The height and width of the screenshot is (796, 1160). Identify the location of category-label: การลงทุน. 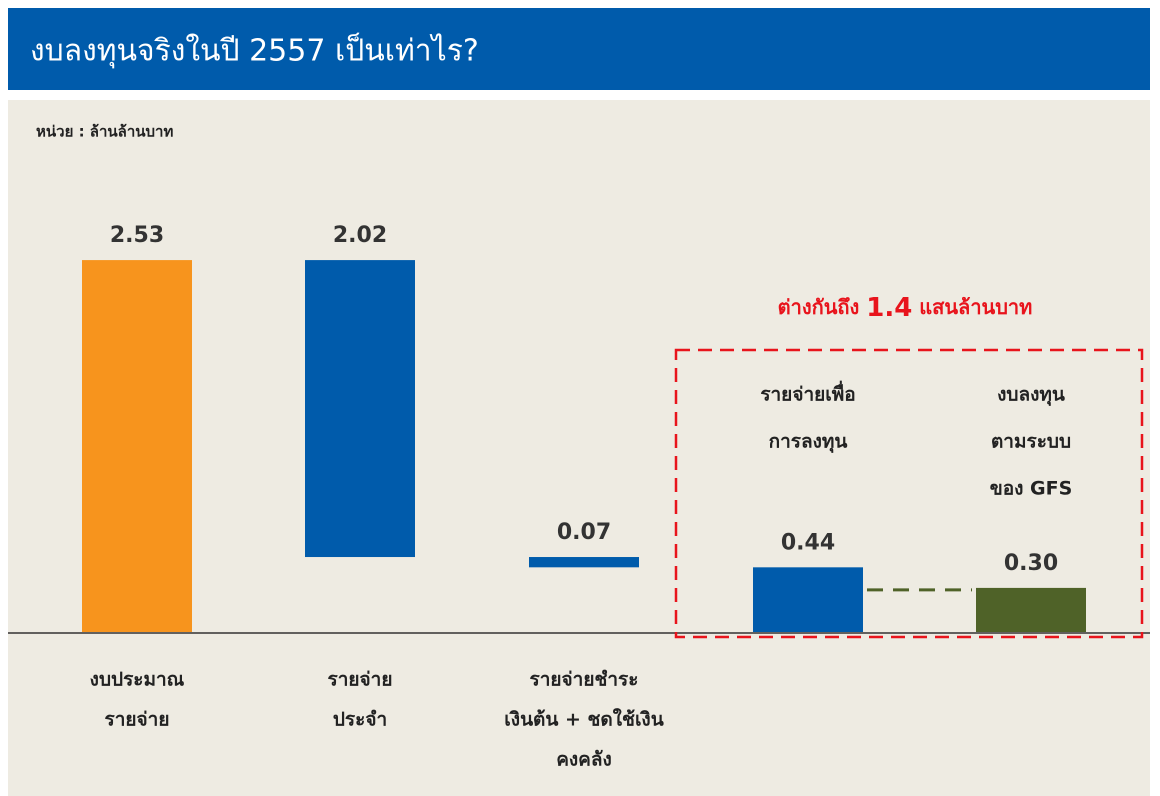
(808, 442).